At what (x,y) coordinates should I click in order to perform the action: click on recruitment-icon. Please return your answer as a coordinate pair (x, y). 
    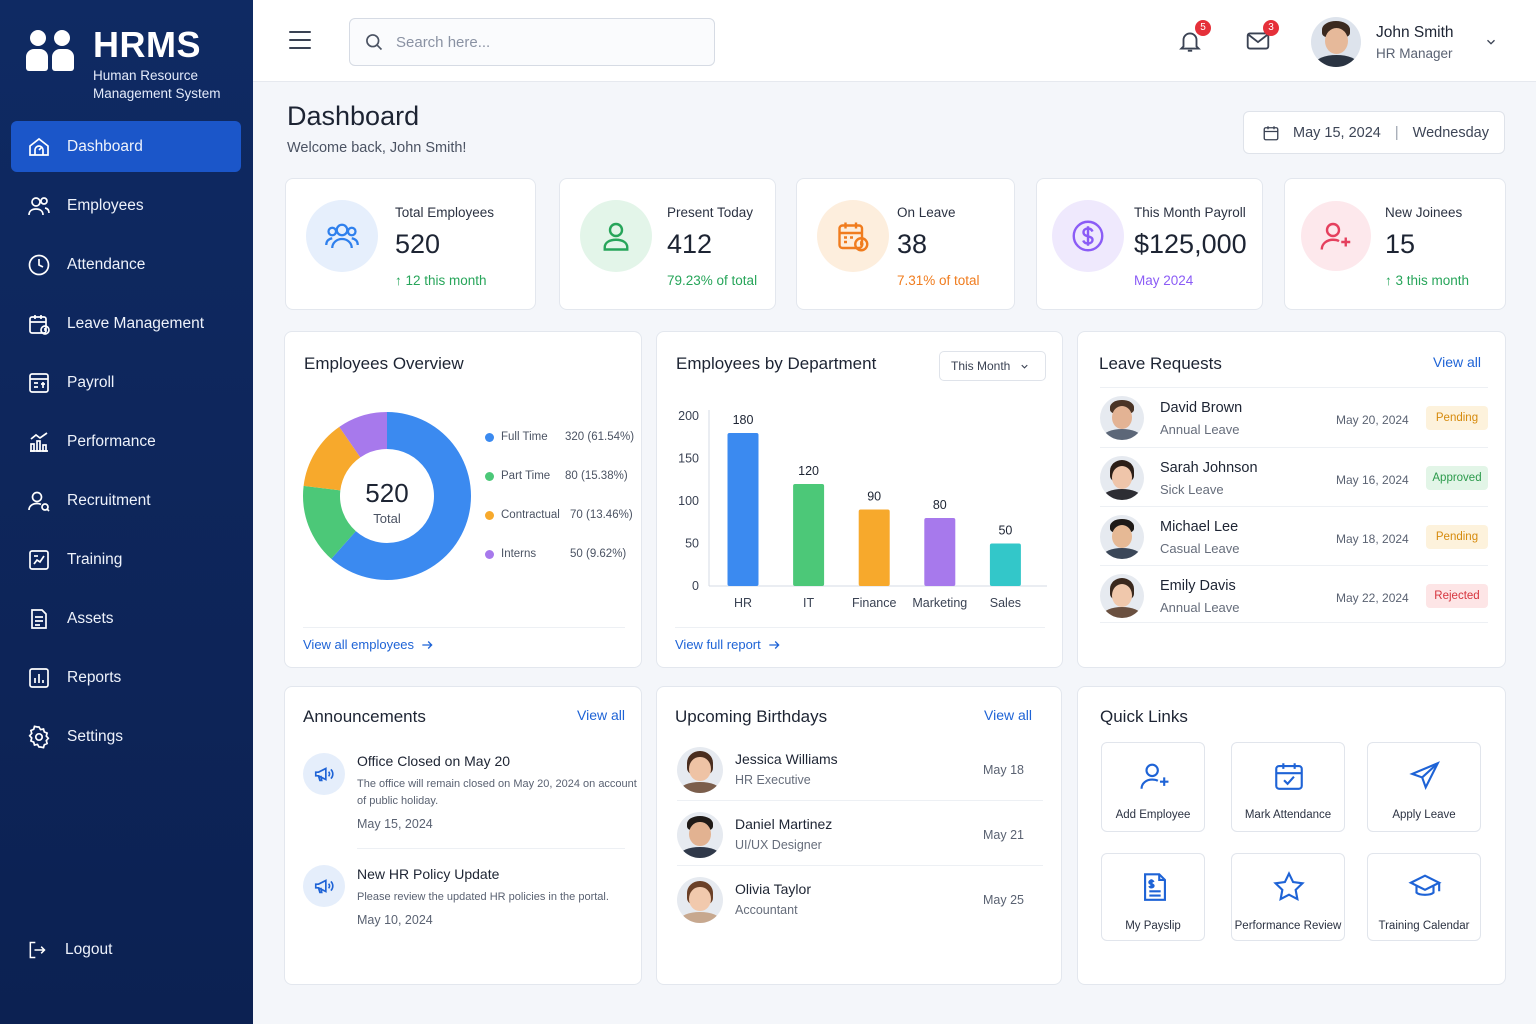
    Looking at the image, I should click on (39, 501).